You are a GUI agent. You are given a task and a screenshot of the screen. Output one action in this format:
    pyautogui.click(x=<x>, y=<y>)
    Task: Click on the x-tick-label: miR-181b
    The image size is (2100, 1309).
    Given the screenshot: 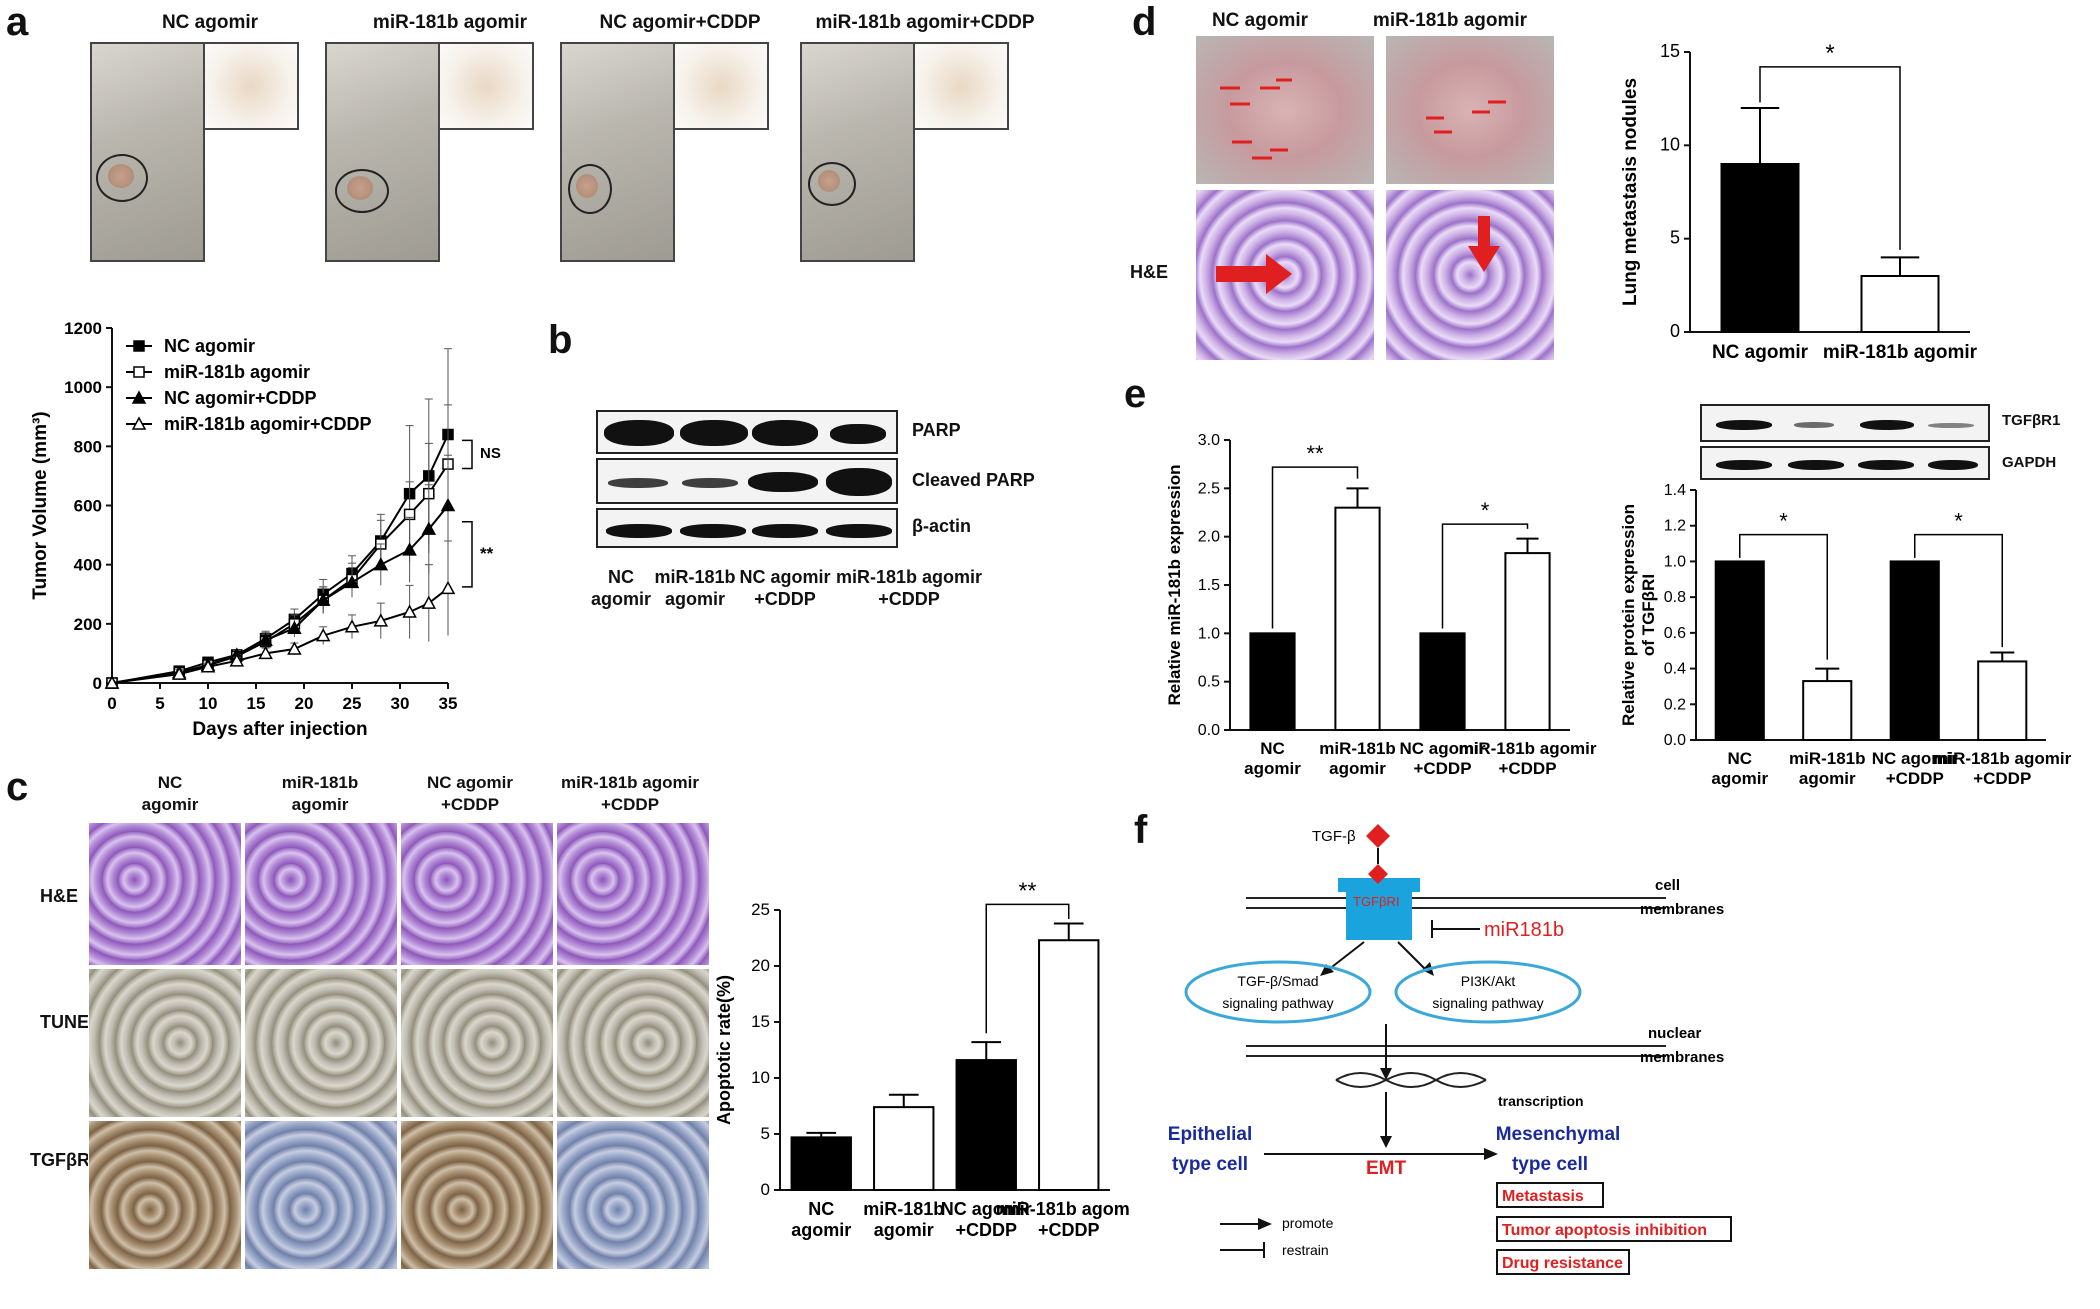 What is the action you would take?
    pyautogui.click(x=1357, y=748)
    